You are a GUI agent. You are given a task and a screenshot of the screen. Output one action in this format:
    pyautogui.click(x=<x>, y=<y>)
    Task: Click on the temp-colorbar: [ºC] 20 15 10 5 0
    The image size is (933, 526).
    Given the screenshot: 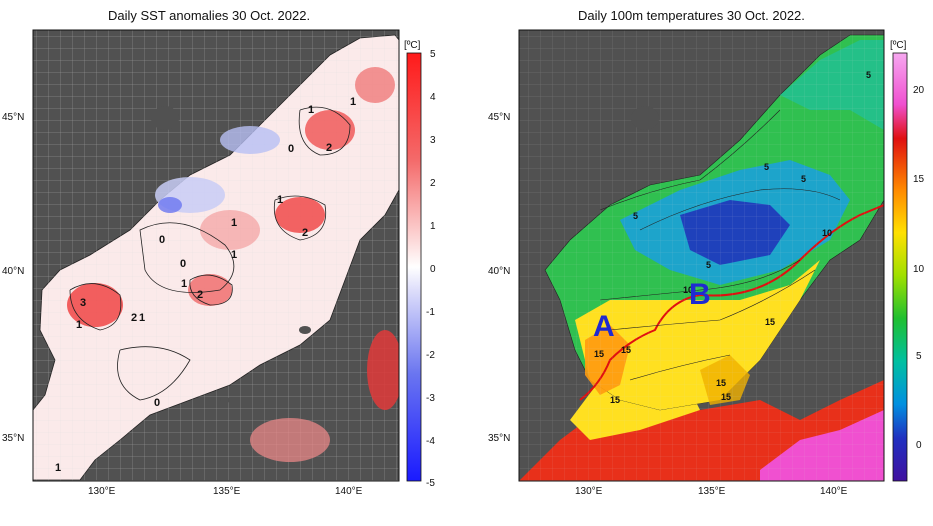 What is the action you would take?
    pyautogui.click(x=907, y=261)
    